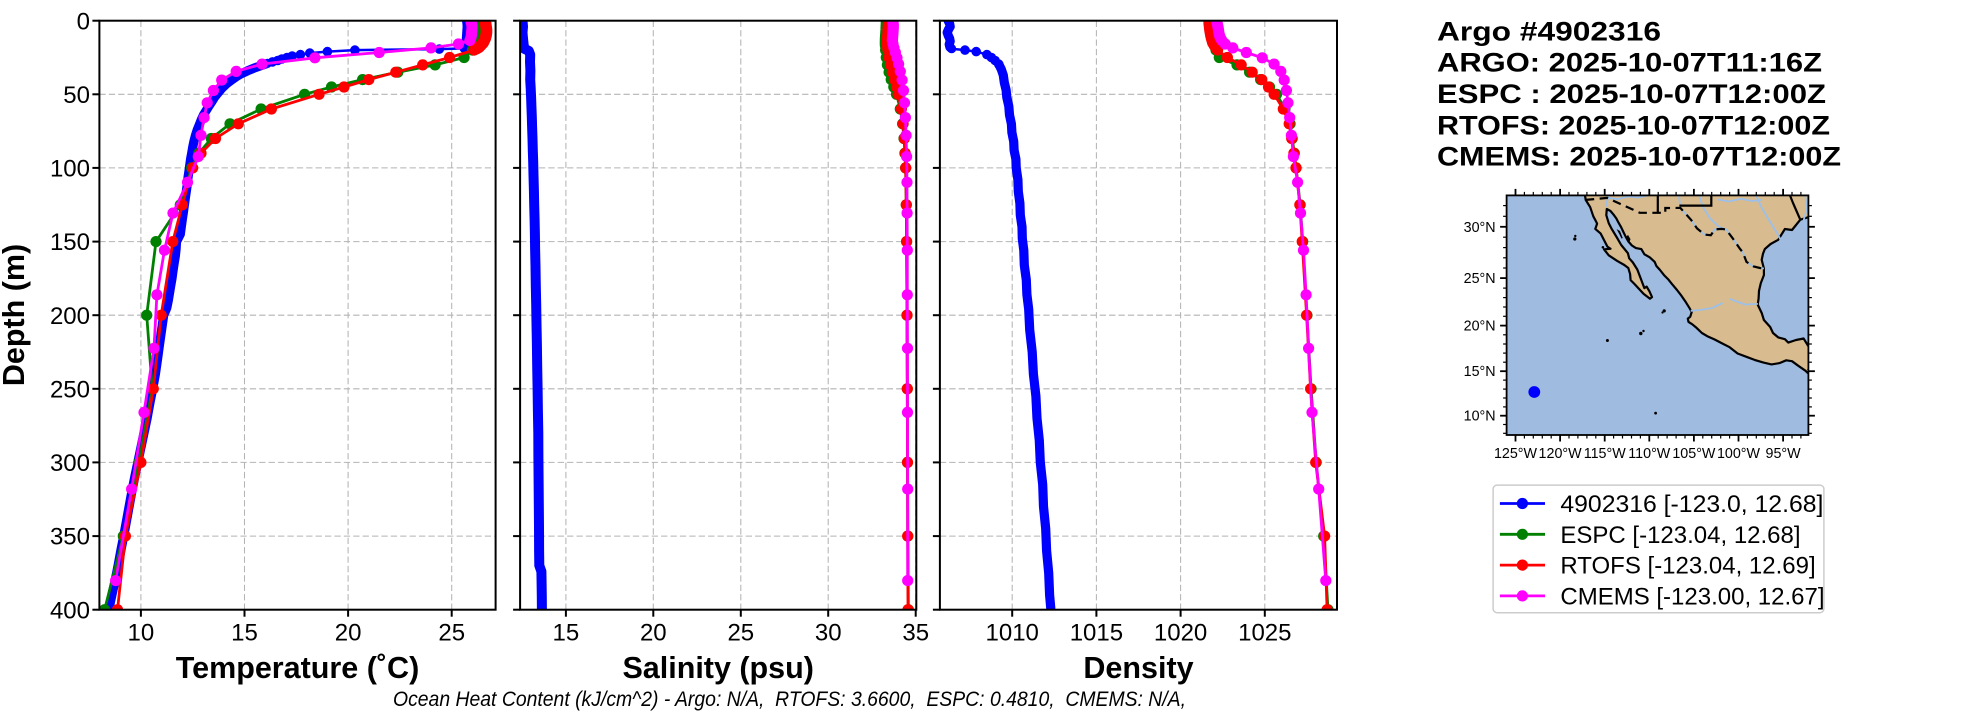 The height and width of the screenshot is (712, 1967). What do you see at coordinates (297, 668) in the screenshot?
I see `svg-text: Temperature (˚C)` at bounding box center [297, 668].